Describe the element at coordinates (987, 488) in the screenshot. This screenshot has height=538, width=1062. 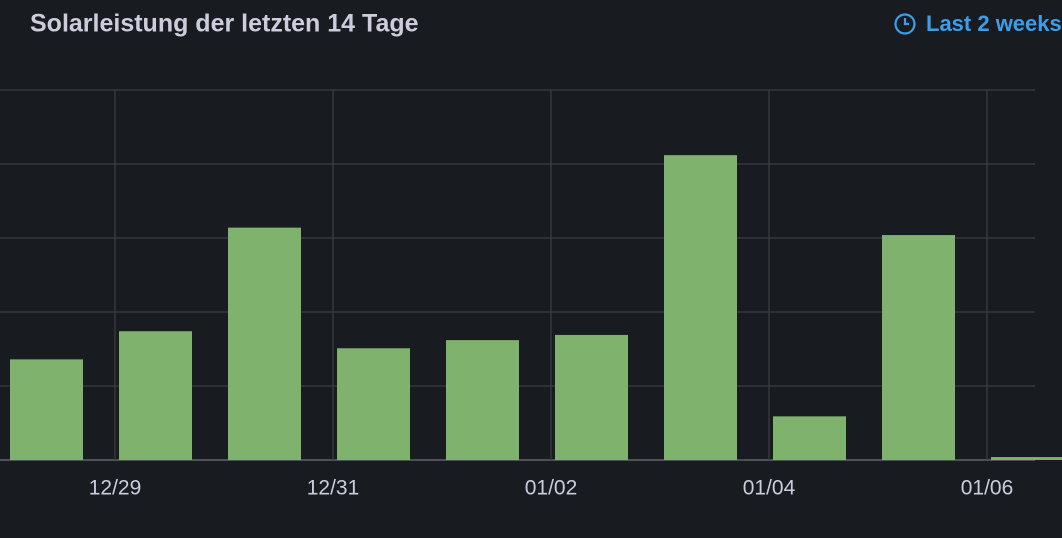
I see `x-tick-label: 01/06` at that location.